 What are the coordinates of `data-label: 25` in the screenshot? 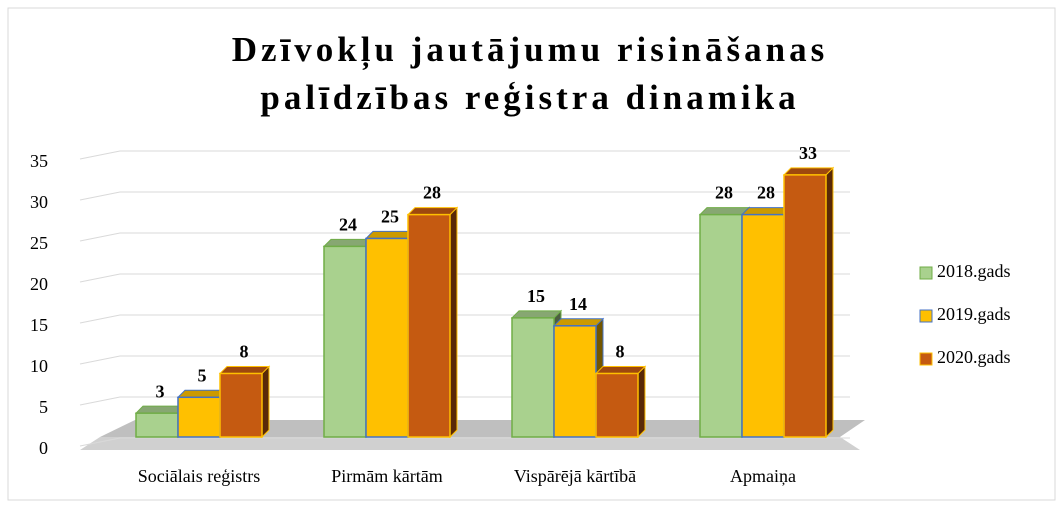 It's located at (390, 217).